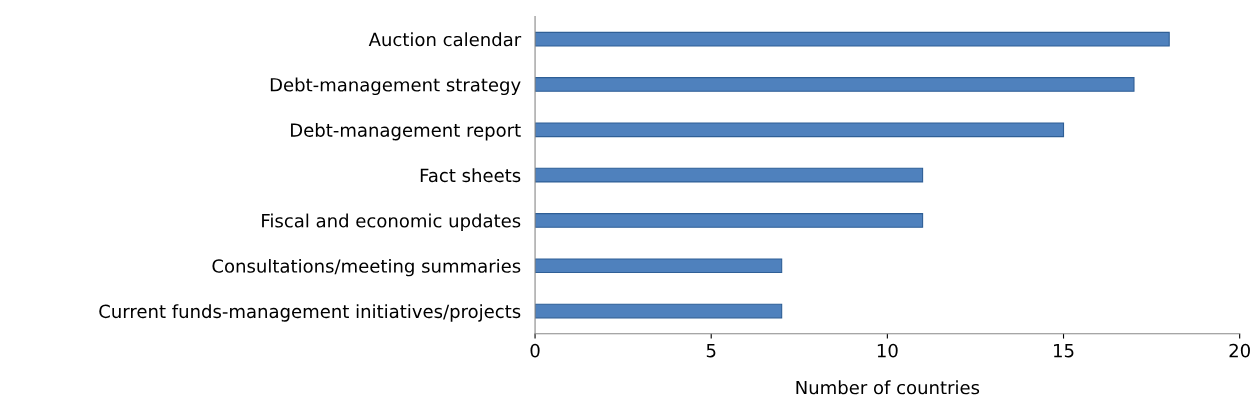 This screenshot has height=412, width=1256. I want to click on y-tick-label: Fact sheets, so click(470, 175).